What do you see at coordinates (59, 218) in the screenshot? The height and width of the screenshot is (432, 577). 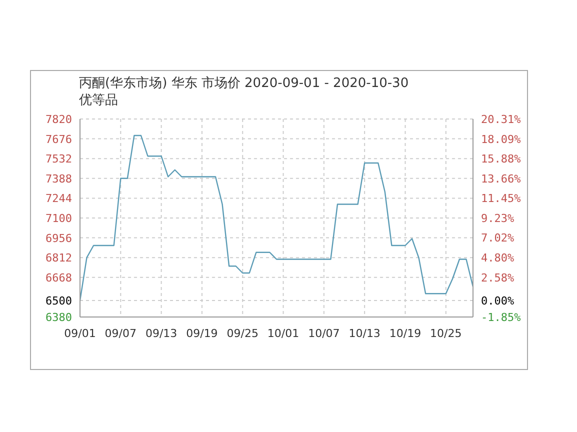 I see `y-tick-label: 7100` at bounding box center [59, 218].